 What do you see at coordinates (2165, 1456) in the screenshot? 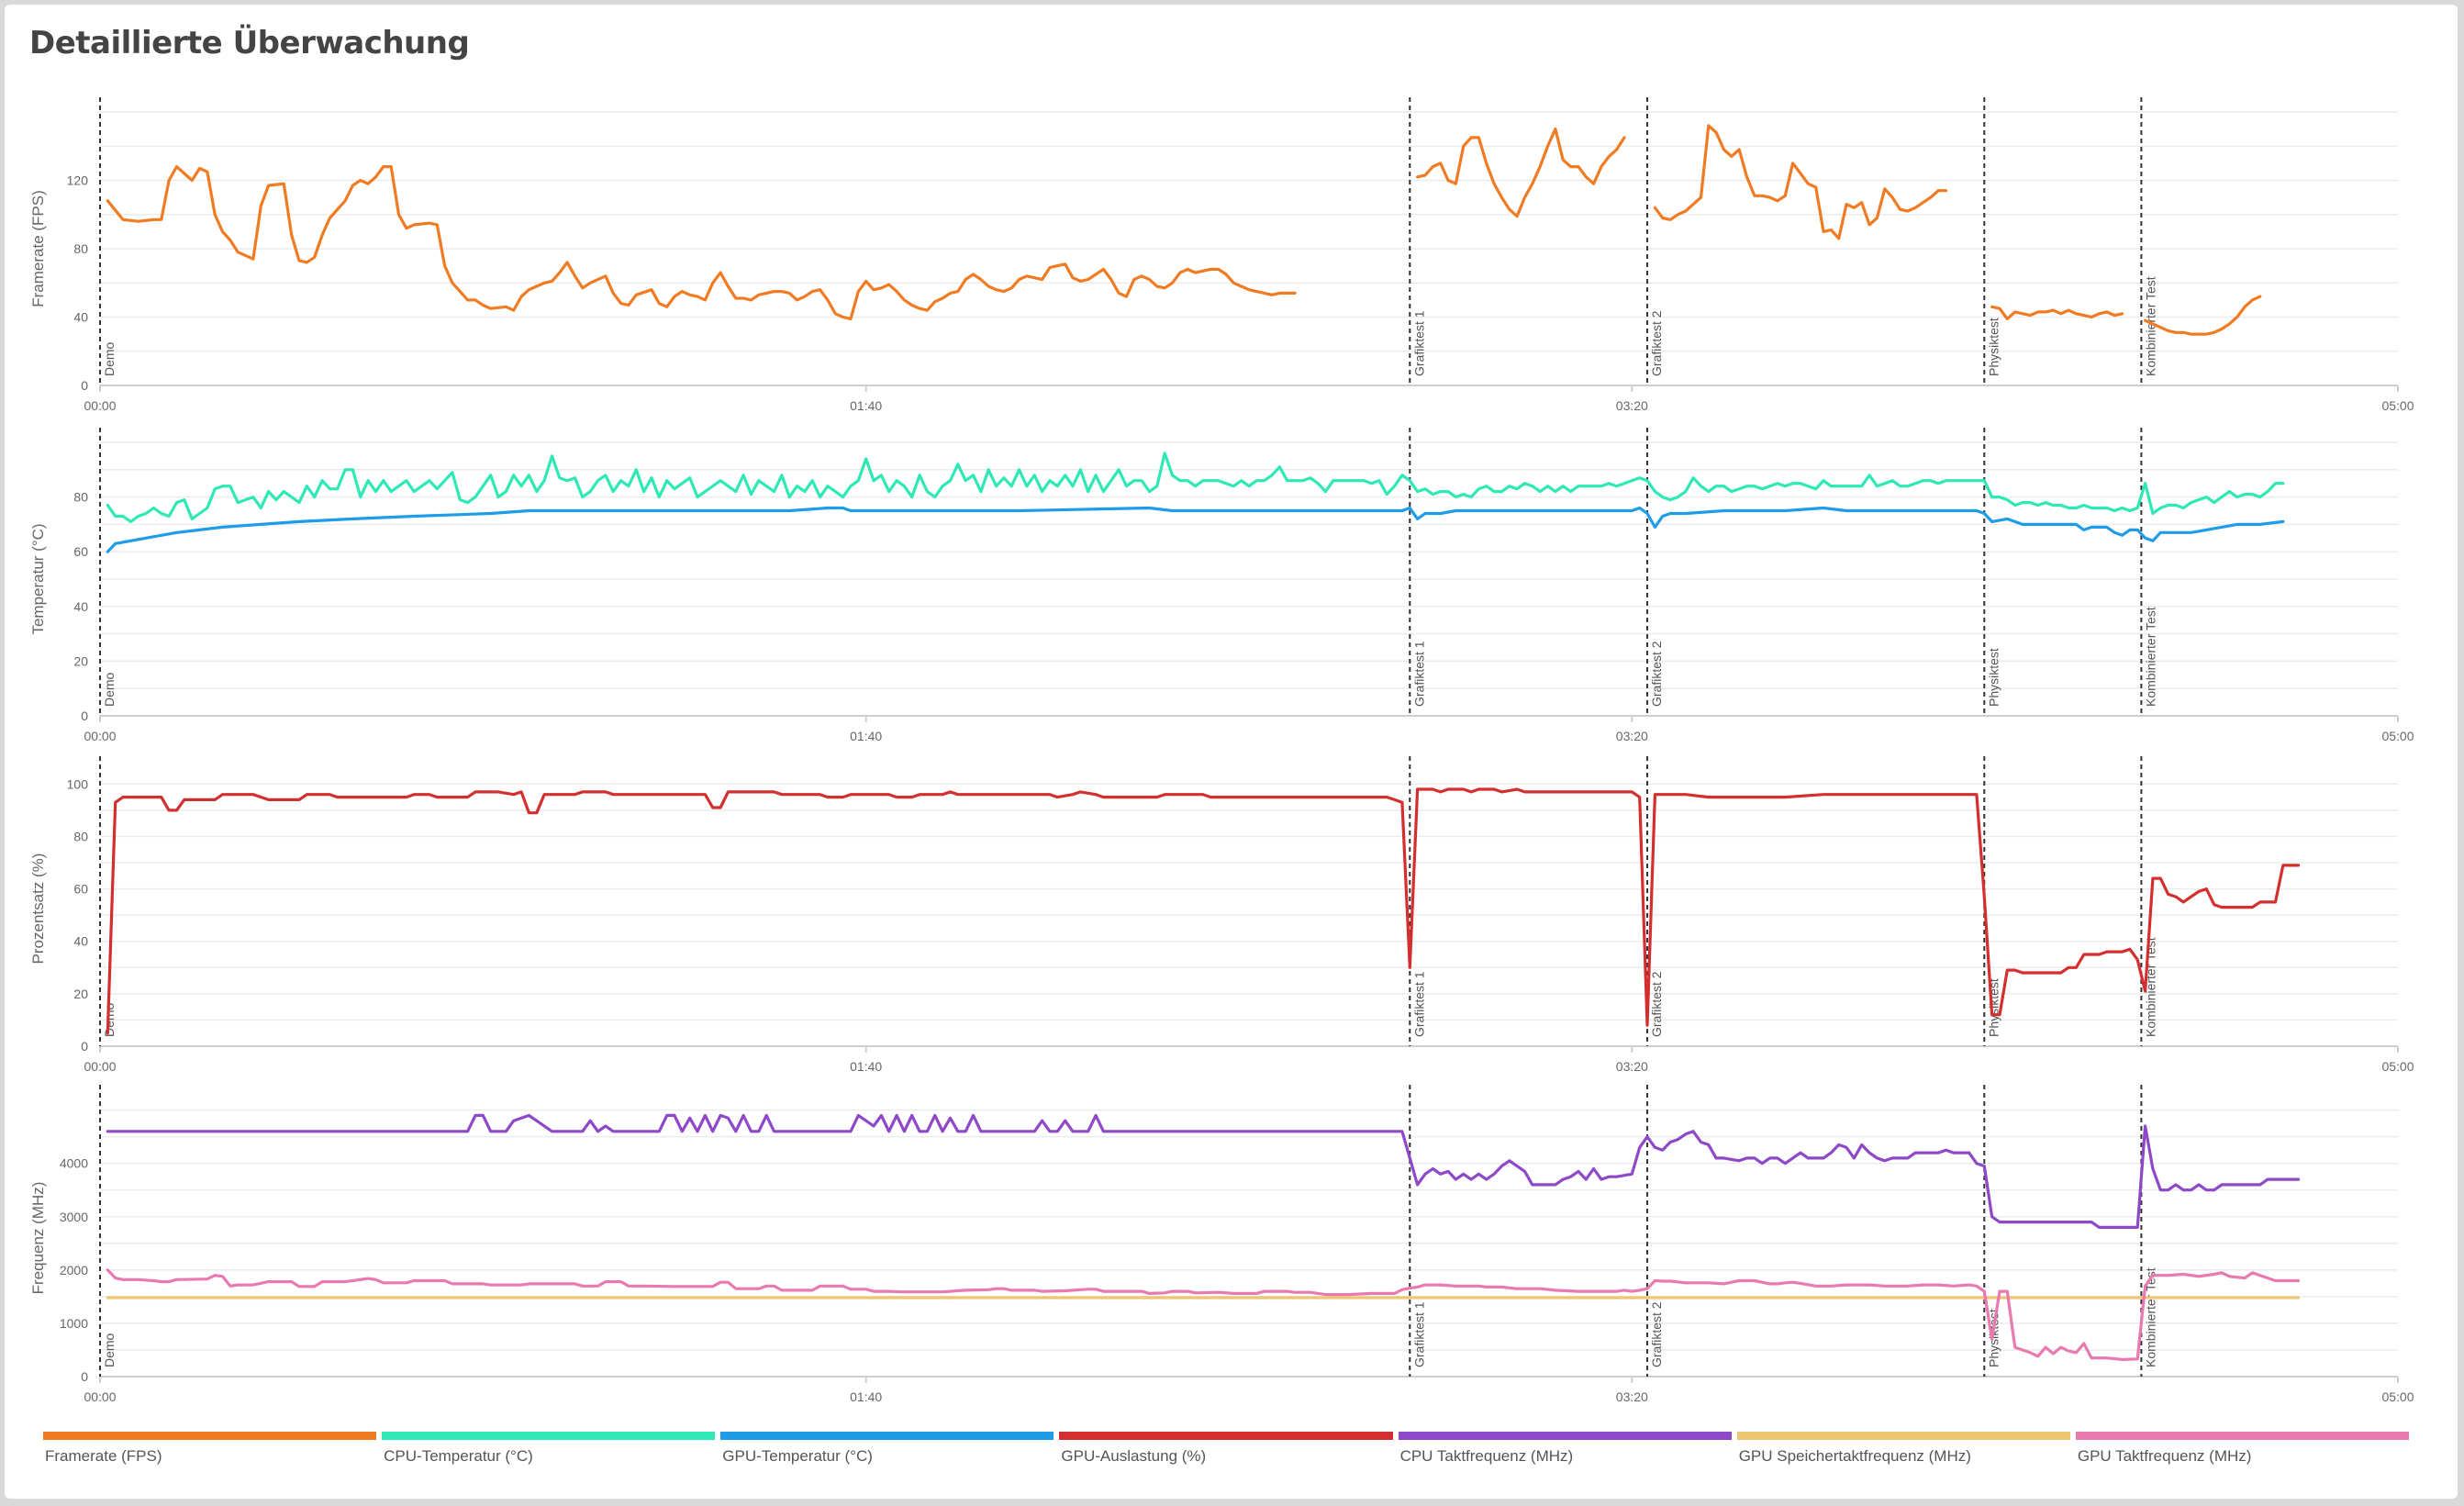
I see `legend-label: GPU Taktfrequenz (MHz)` at bounding box center [2165, 1456].